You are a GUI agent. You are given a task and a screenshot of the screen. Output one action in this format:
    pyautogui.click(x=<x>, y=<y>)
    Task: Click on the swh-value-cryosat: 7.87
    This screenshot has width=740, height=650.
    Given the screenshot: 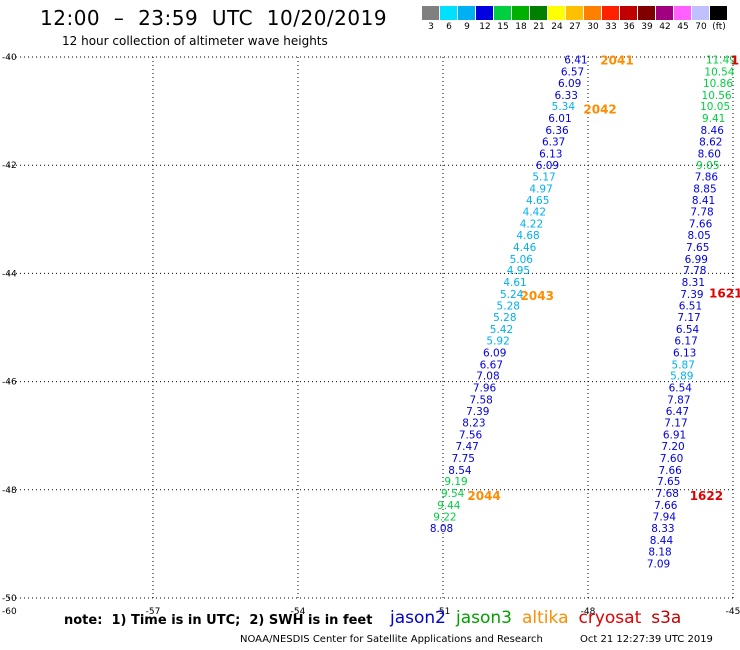 What is the action you would take?
    pyautogui.click(x=678, y=400)
    